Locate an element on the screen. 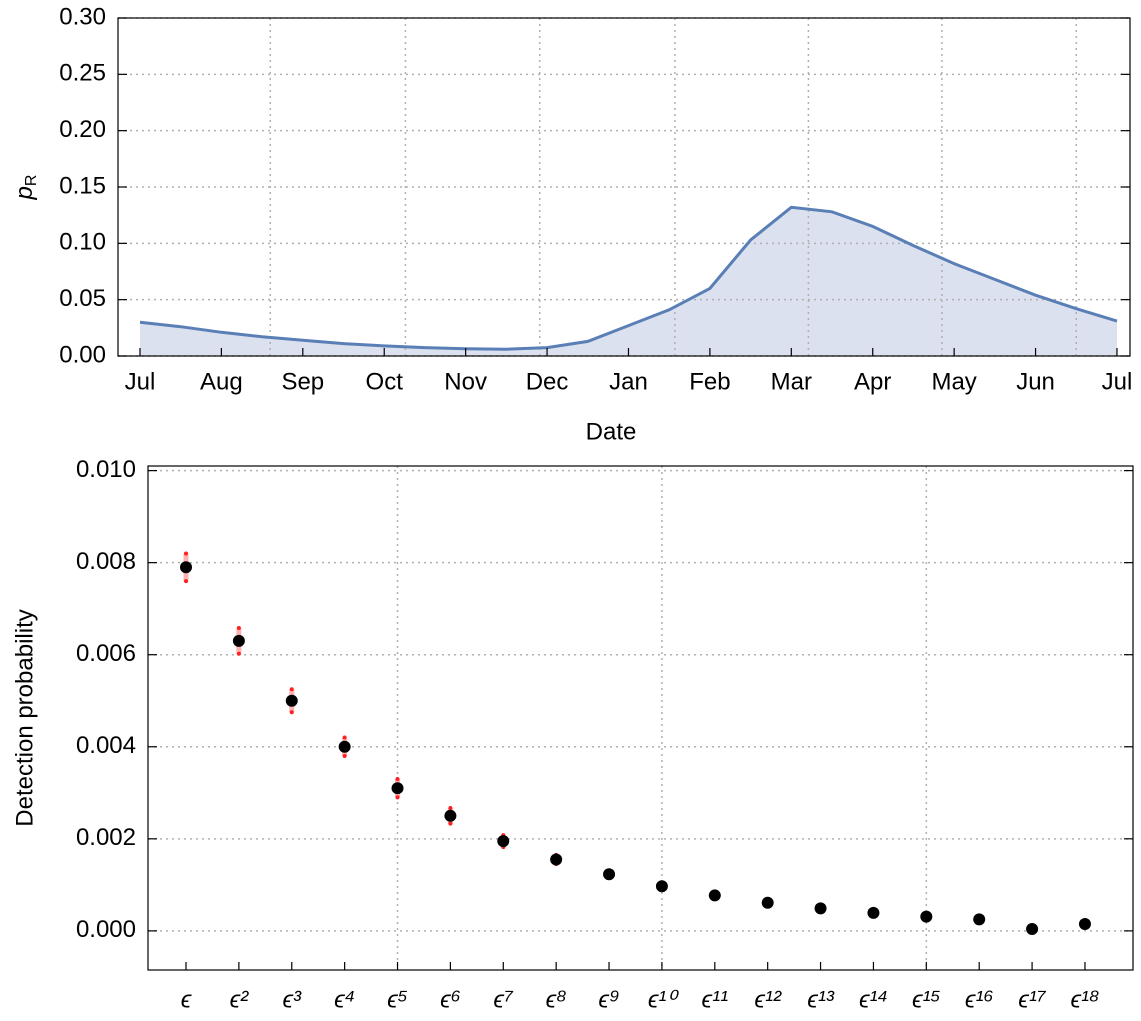 The image size is (1141, 1021). x-tick-label: ϵ⁵ is located at coordinates (397, 999).